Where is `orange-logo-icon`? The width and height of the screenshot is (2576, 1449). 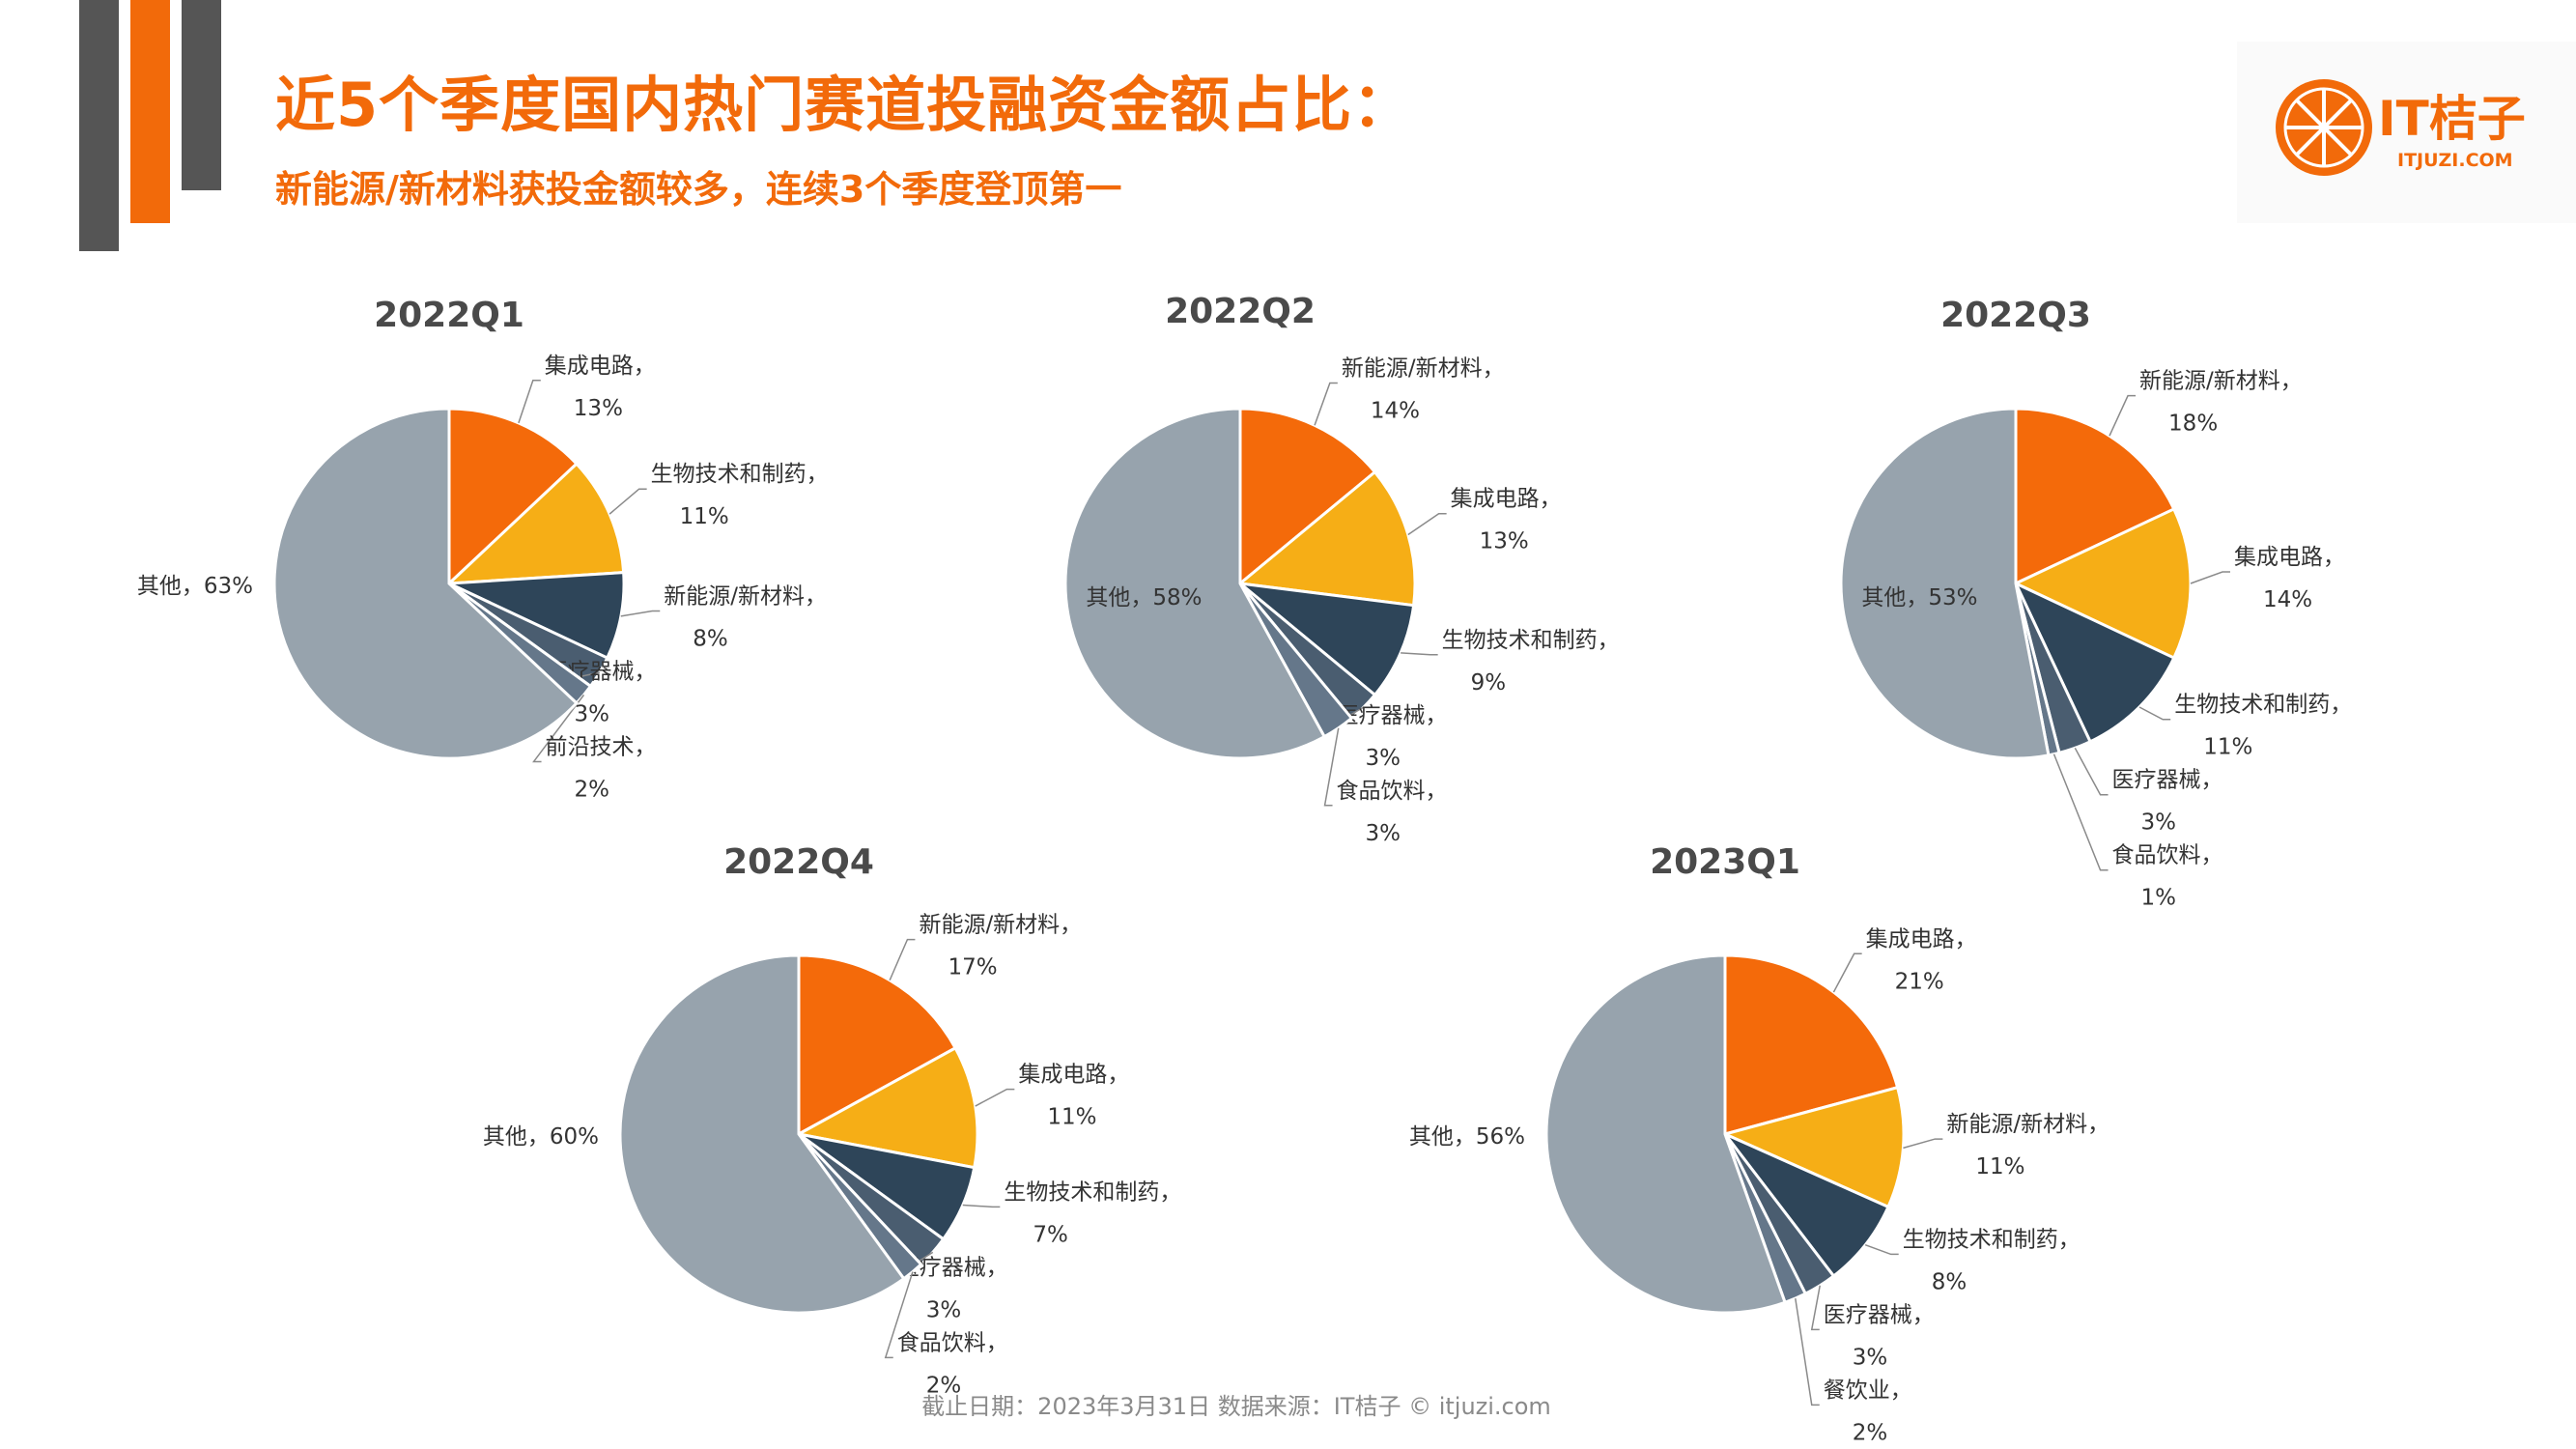
orange-logo-icon is located at coordinates (2324, 127).